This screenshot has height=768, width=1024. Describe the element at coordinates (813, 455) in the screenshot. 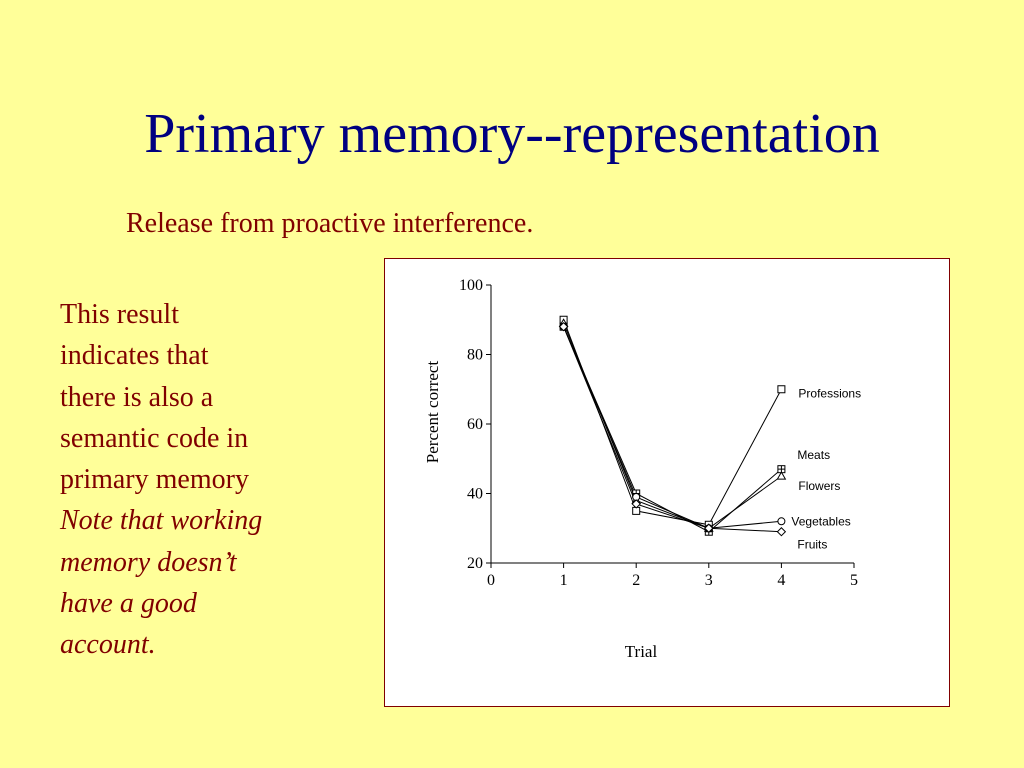

I see `series-label-meats: Meats` at that location.